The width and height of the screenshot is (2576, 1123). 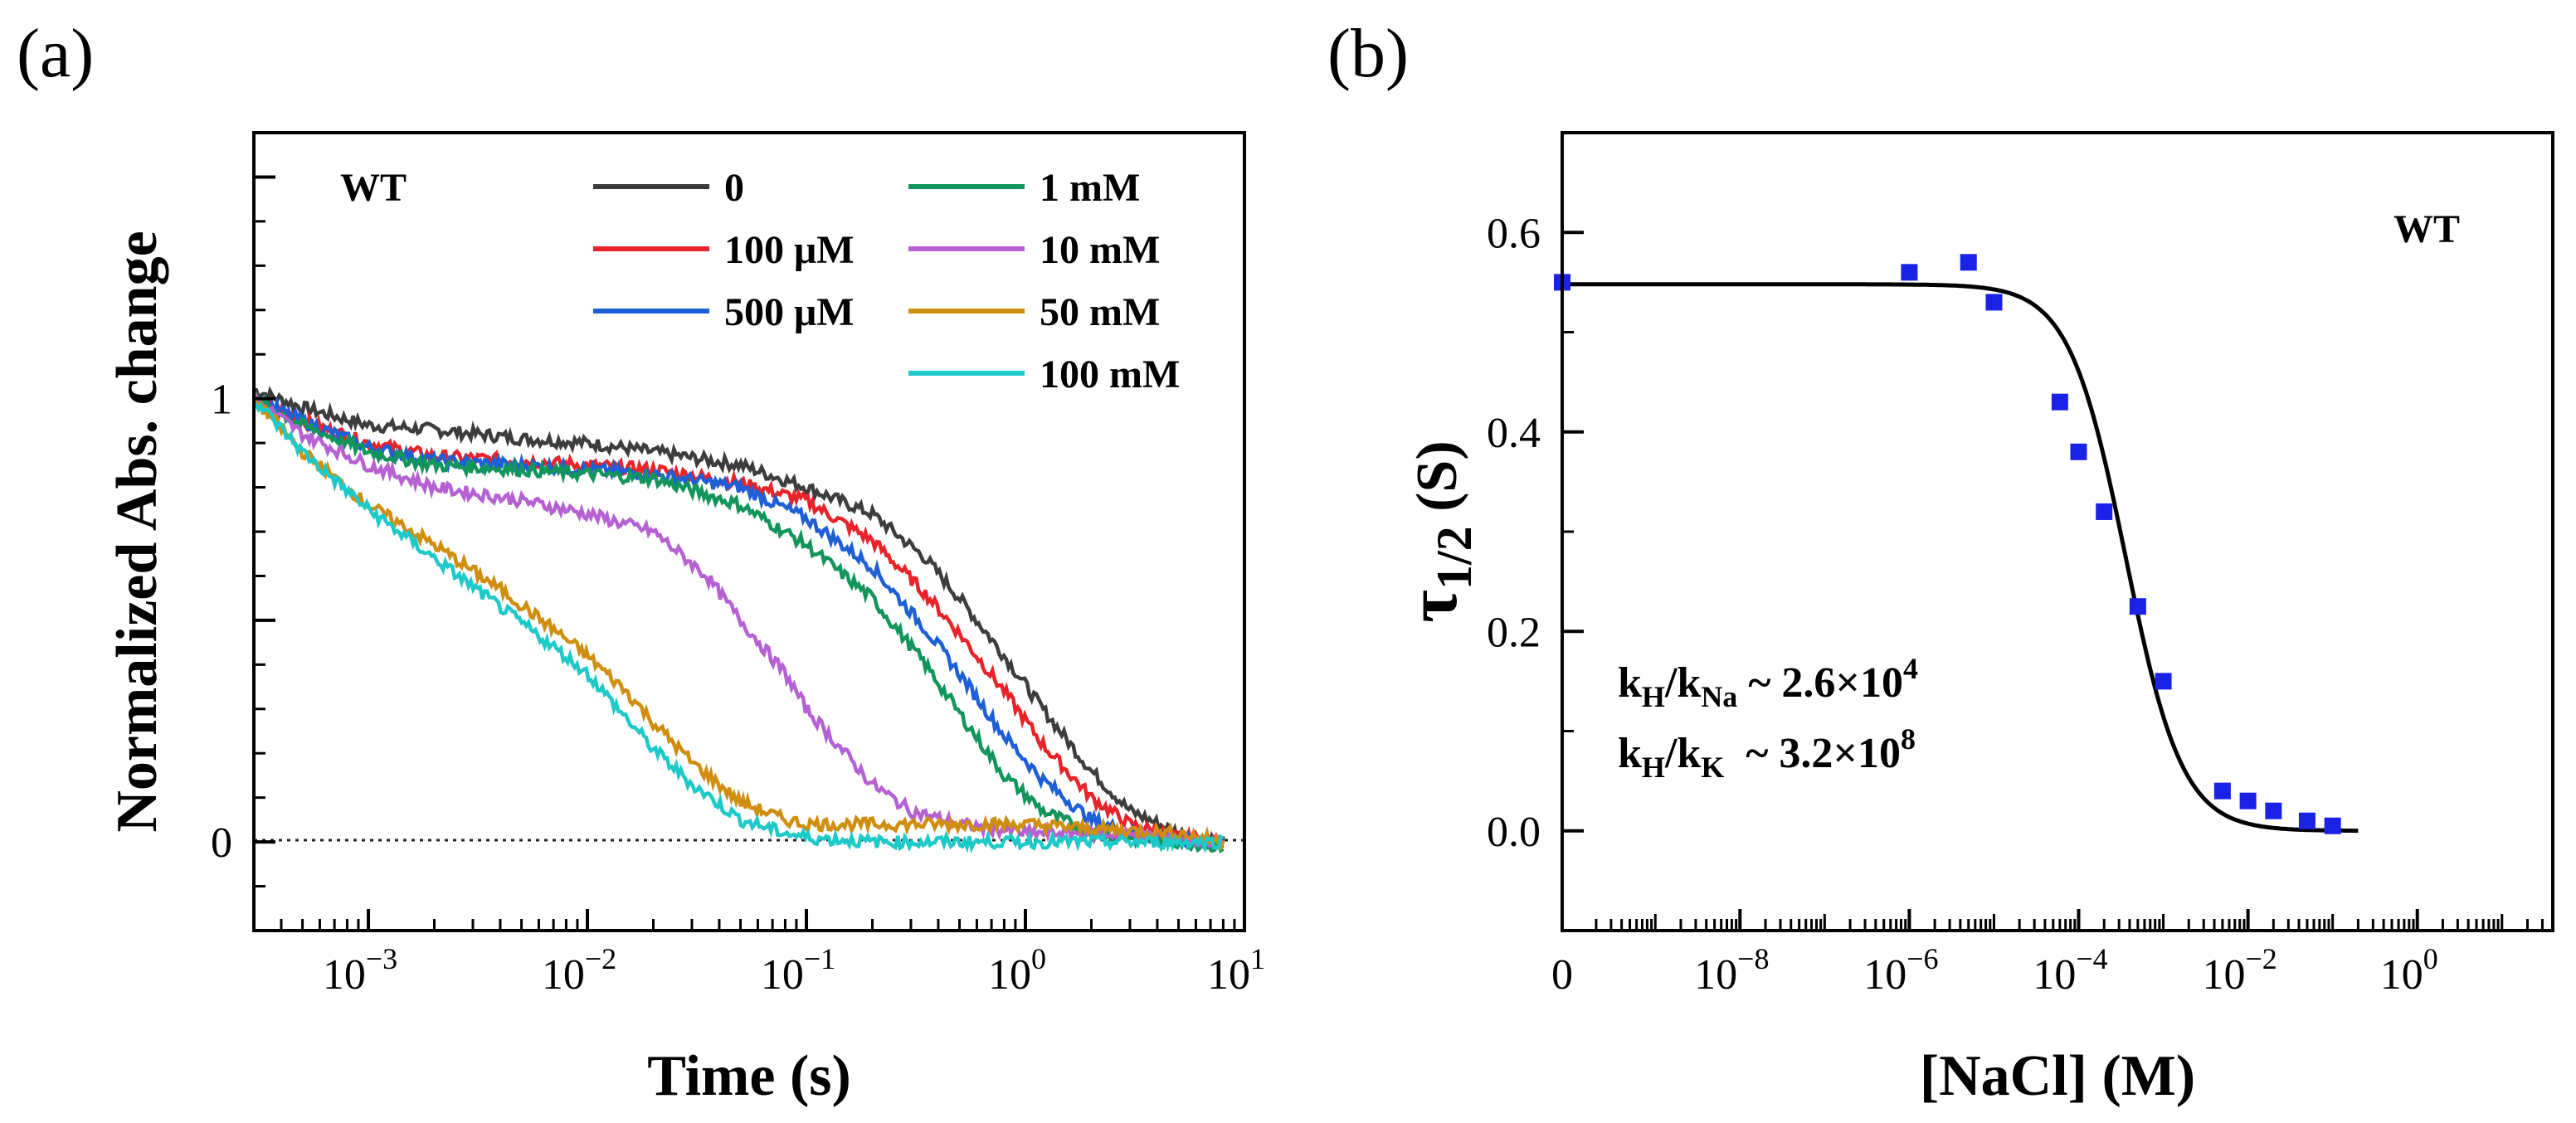 I want to click on a-x-tick-label: 10⁰, so click(x=1017, y=970).